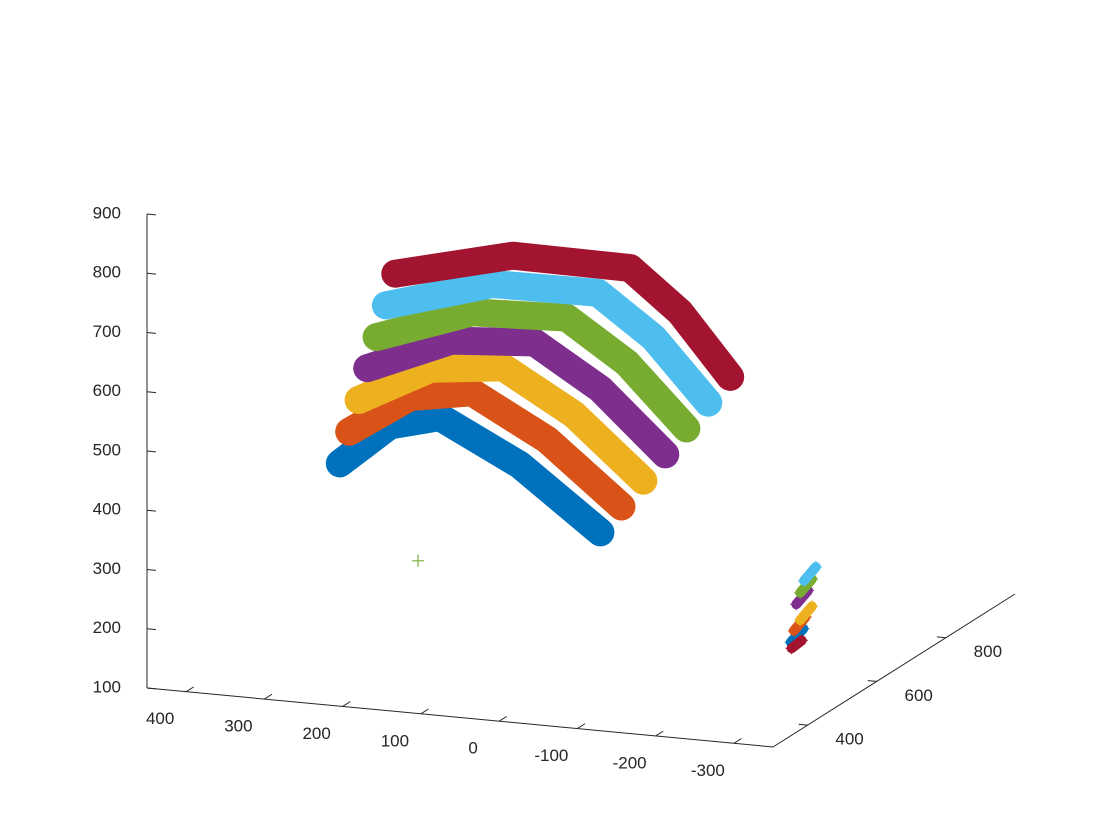  I want to click on x-tick-label: -300, so click(708, 770).